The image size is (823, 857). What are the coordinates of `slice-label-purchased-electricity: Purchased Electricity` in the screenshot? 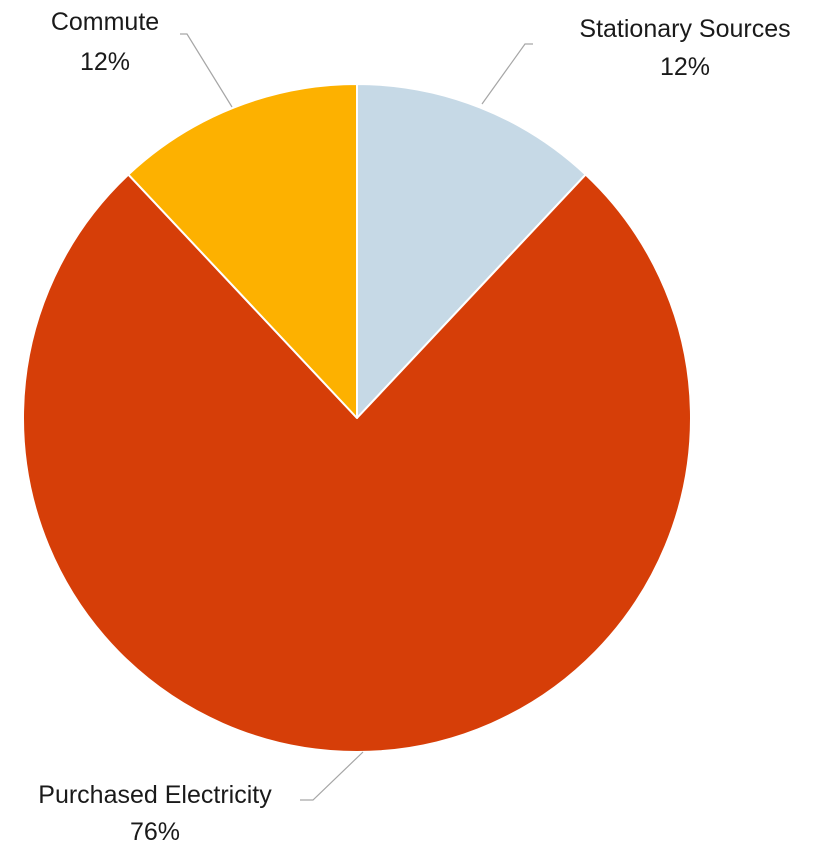 It's located at (155, 795).